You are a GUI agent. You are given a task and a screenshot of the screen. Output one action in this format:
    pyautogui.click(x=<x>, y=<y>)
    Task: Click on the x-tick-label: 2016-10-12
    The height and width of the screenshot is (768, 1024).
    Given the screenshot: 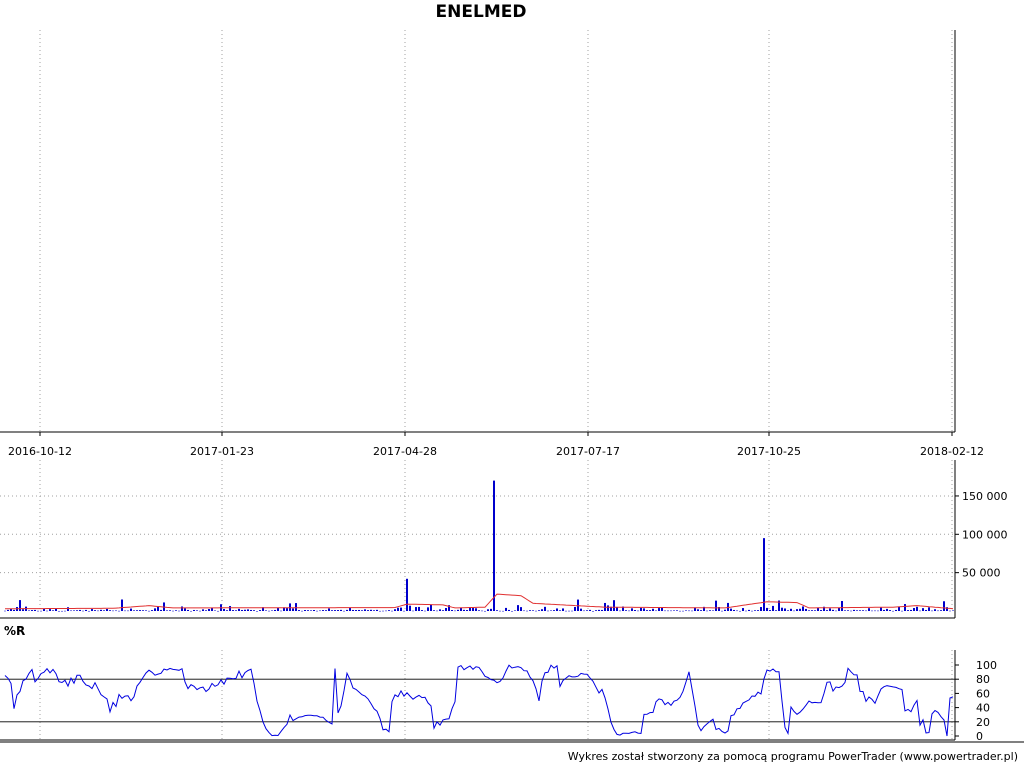 What is the action you would take?
    pyautogui.click(x=40, y=451)
    